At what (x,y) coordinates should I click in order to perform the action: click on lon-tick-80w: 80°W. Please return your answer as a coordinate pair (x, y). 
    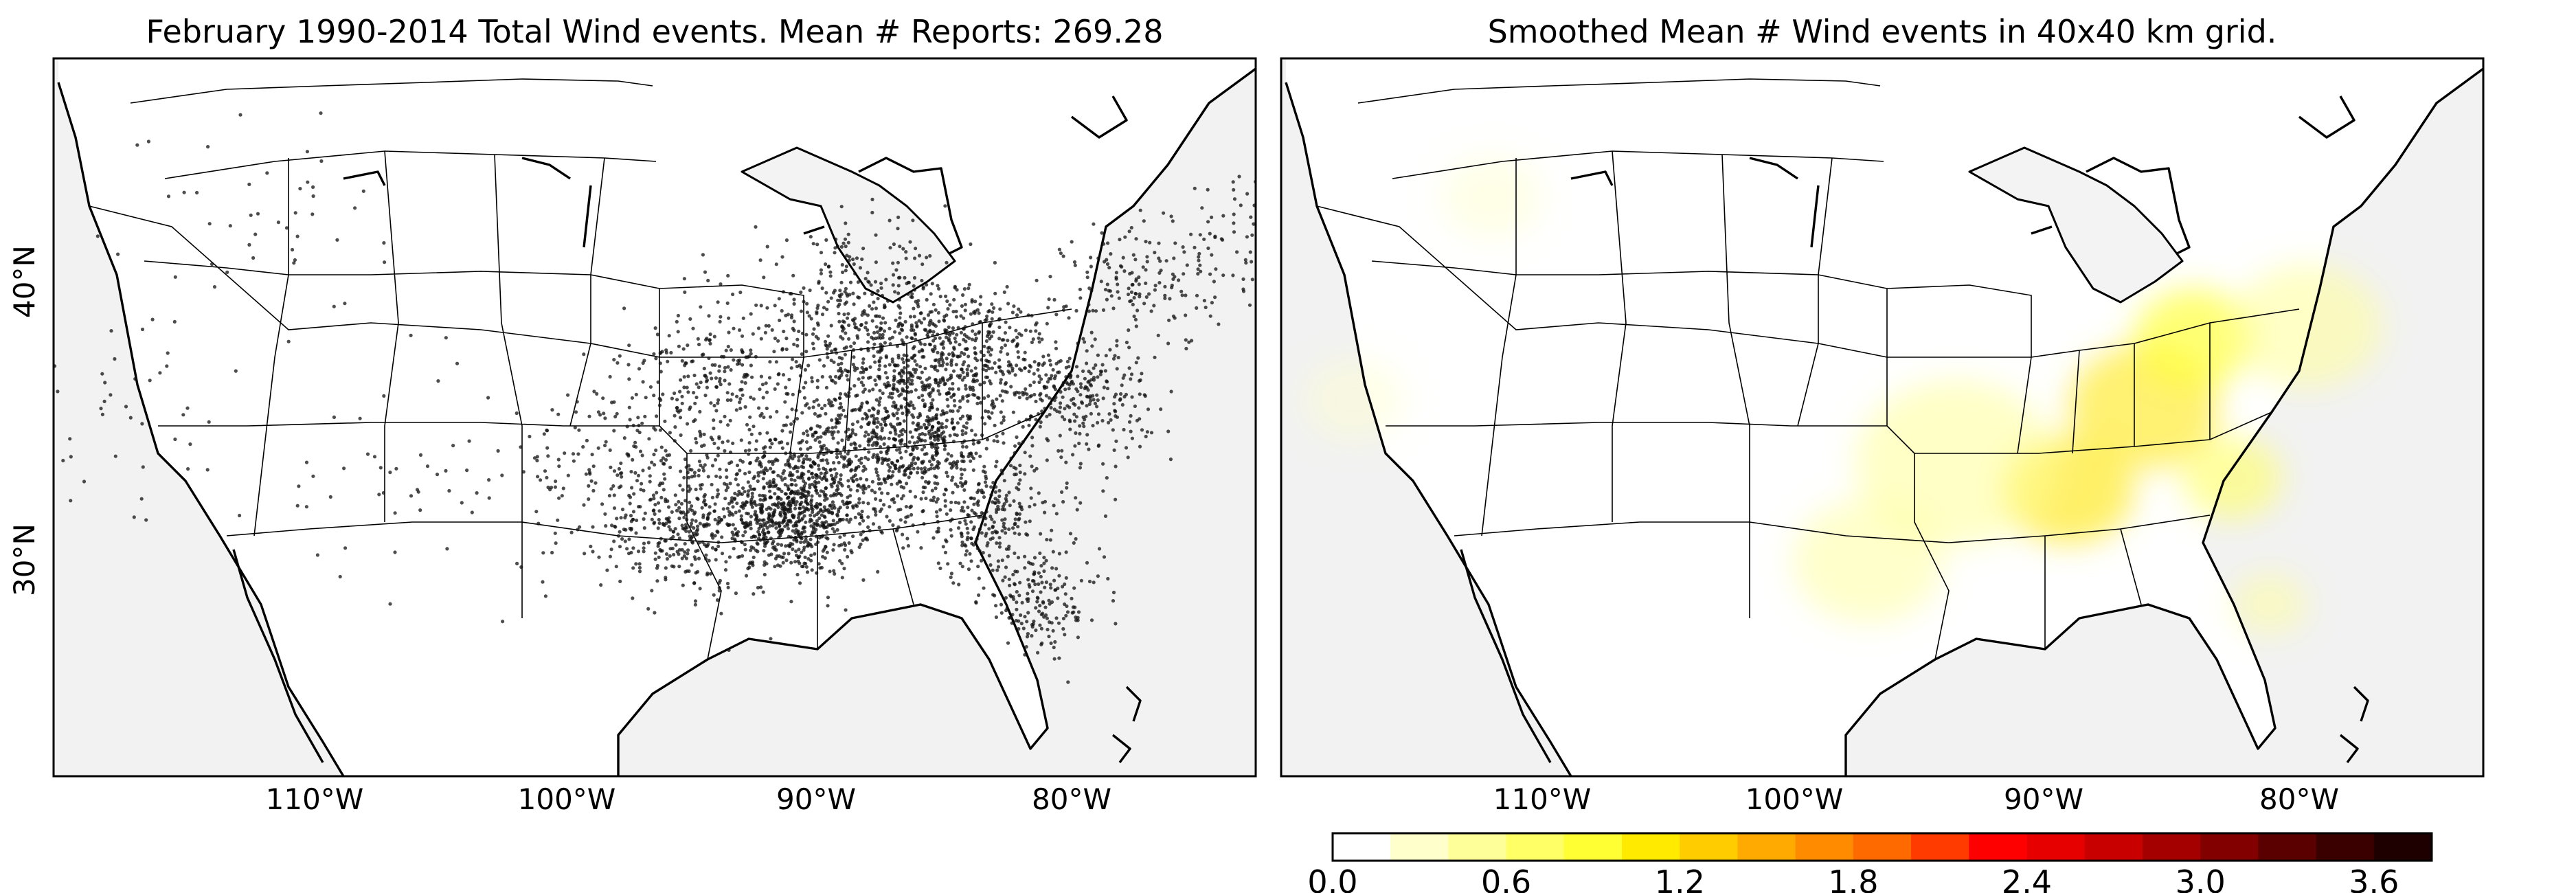
    Looking at the image, I should click on (1071, 799).